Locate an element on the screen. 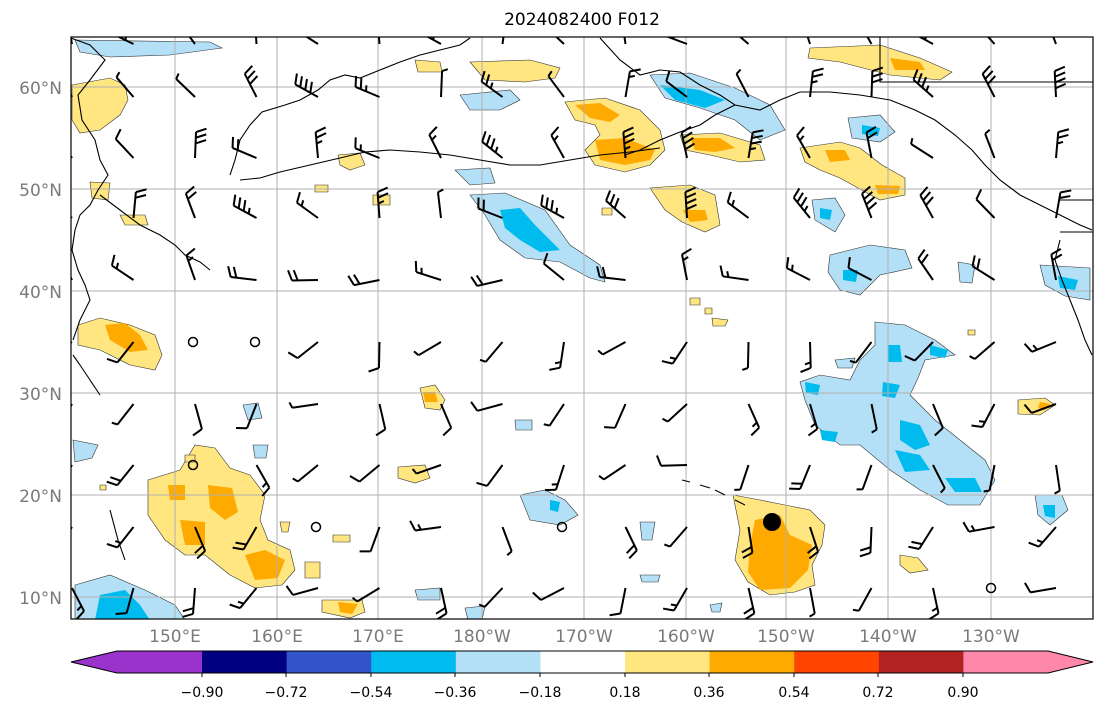 This screenshot has height=712, width=1105. lat-label: 50°N is located at coordinates (40, 191).